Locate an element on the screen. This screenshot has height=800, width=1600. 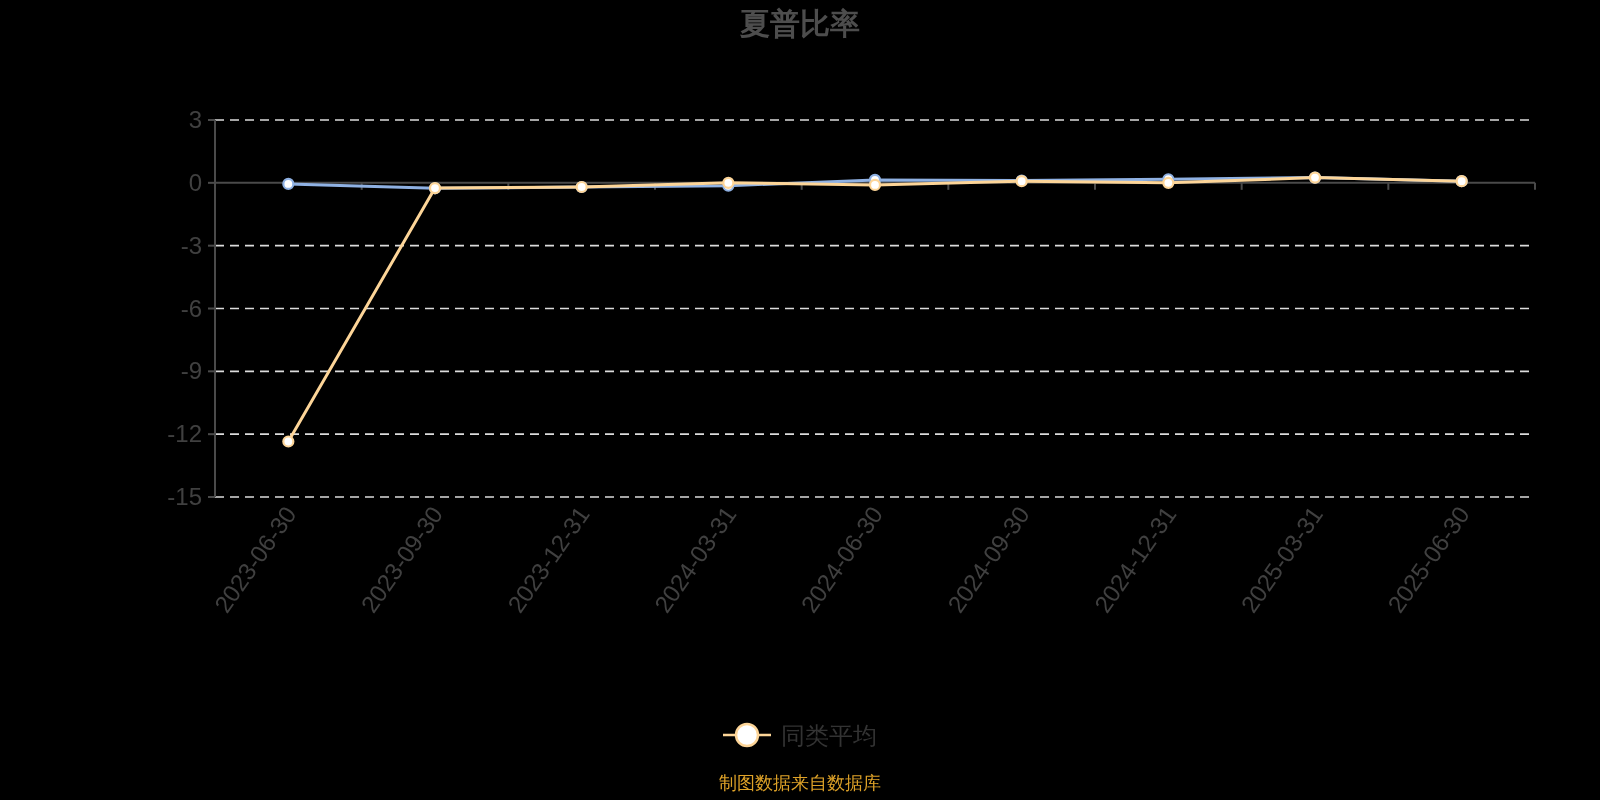
y-tick-label: 3 is located at coordinates (195, 119).